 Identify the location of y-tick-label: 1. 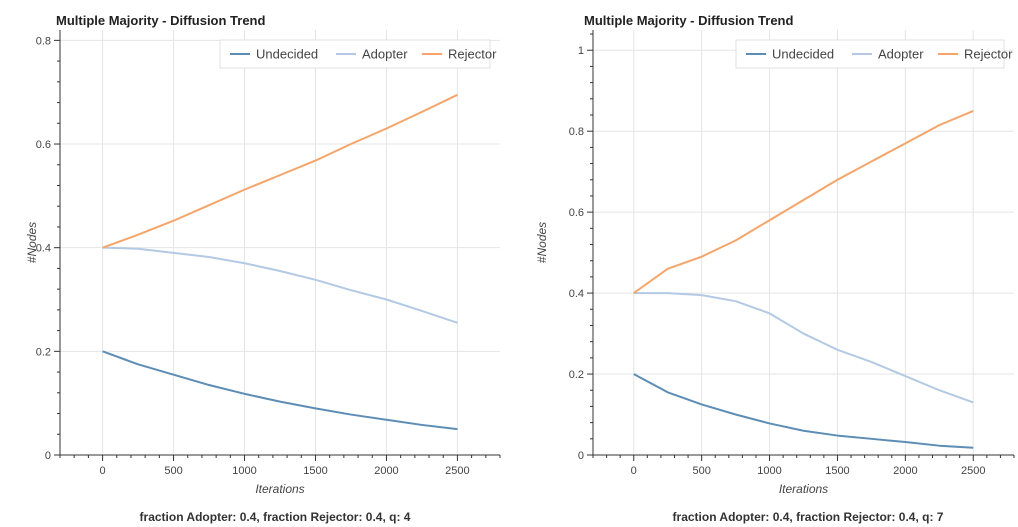
(581, 51).